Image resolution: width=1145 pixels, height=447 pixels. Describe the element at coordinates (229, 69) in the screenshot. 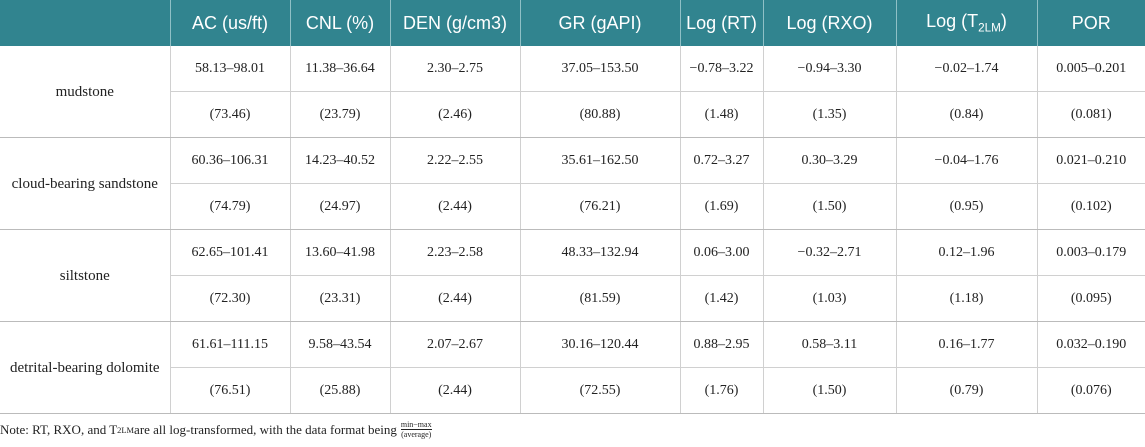

I see `range-cell: 58.13–98.01` at that location.